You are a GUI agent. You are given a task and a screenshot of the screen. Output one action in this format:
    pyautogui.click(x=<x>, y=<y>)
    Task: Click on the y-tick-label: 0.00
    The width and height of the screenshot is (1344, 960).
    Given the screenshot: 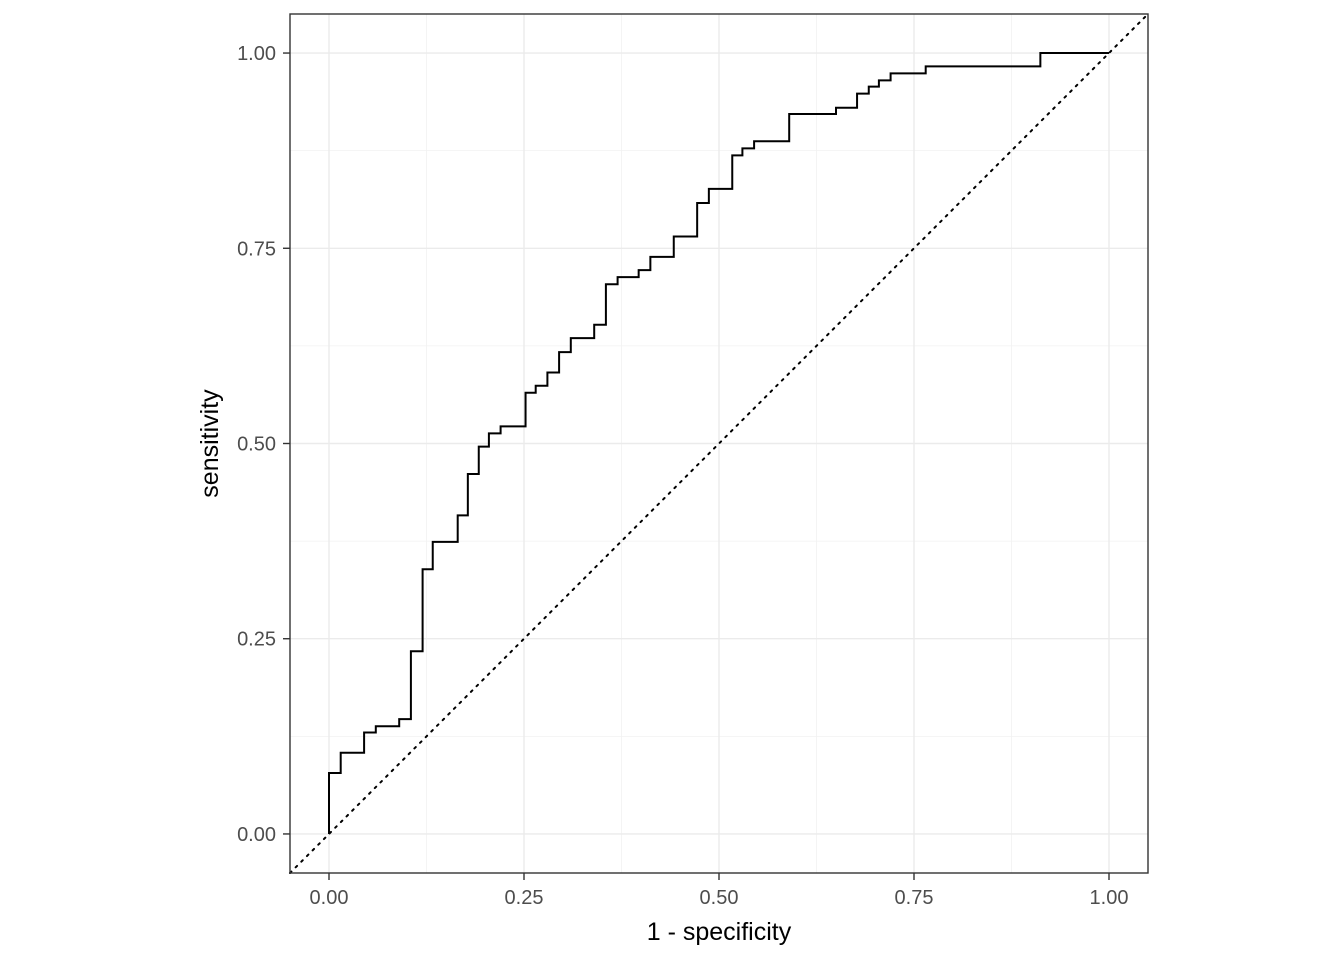 What is the action you would take?
    pyautogui.click(x=256, y=835)
    